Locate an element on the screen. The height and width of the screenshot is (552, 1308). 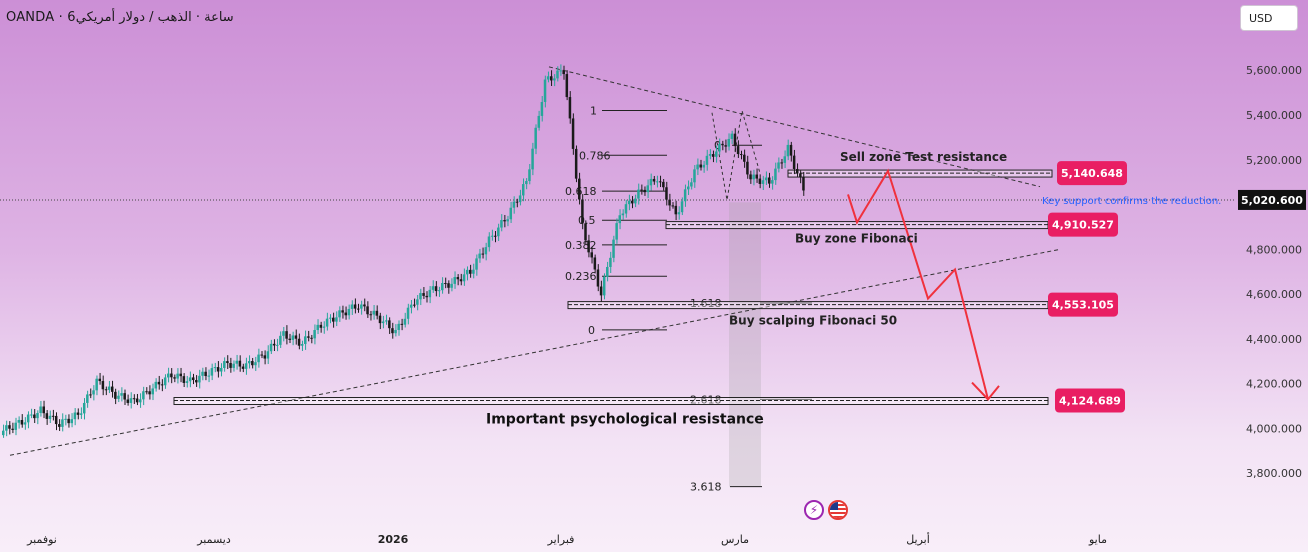
fib-level-label: 1 is located at coordinates (593, 111).